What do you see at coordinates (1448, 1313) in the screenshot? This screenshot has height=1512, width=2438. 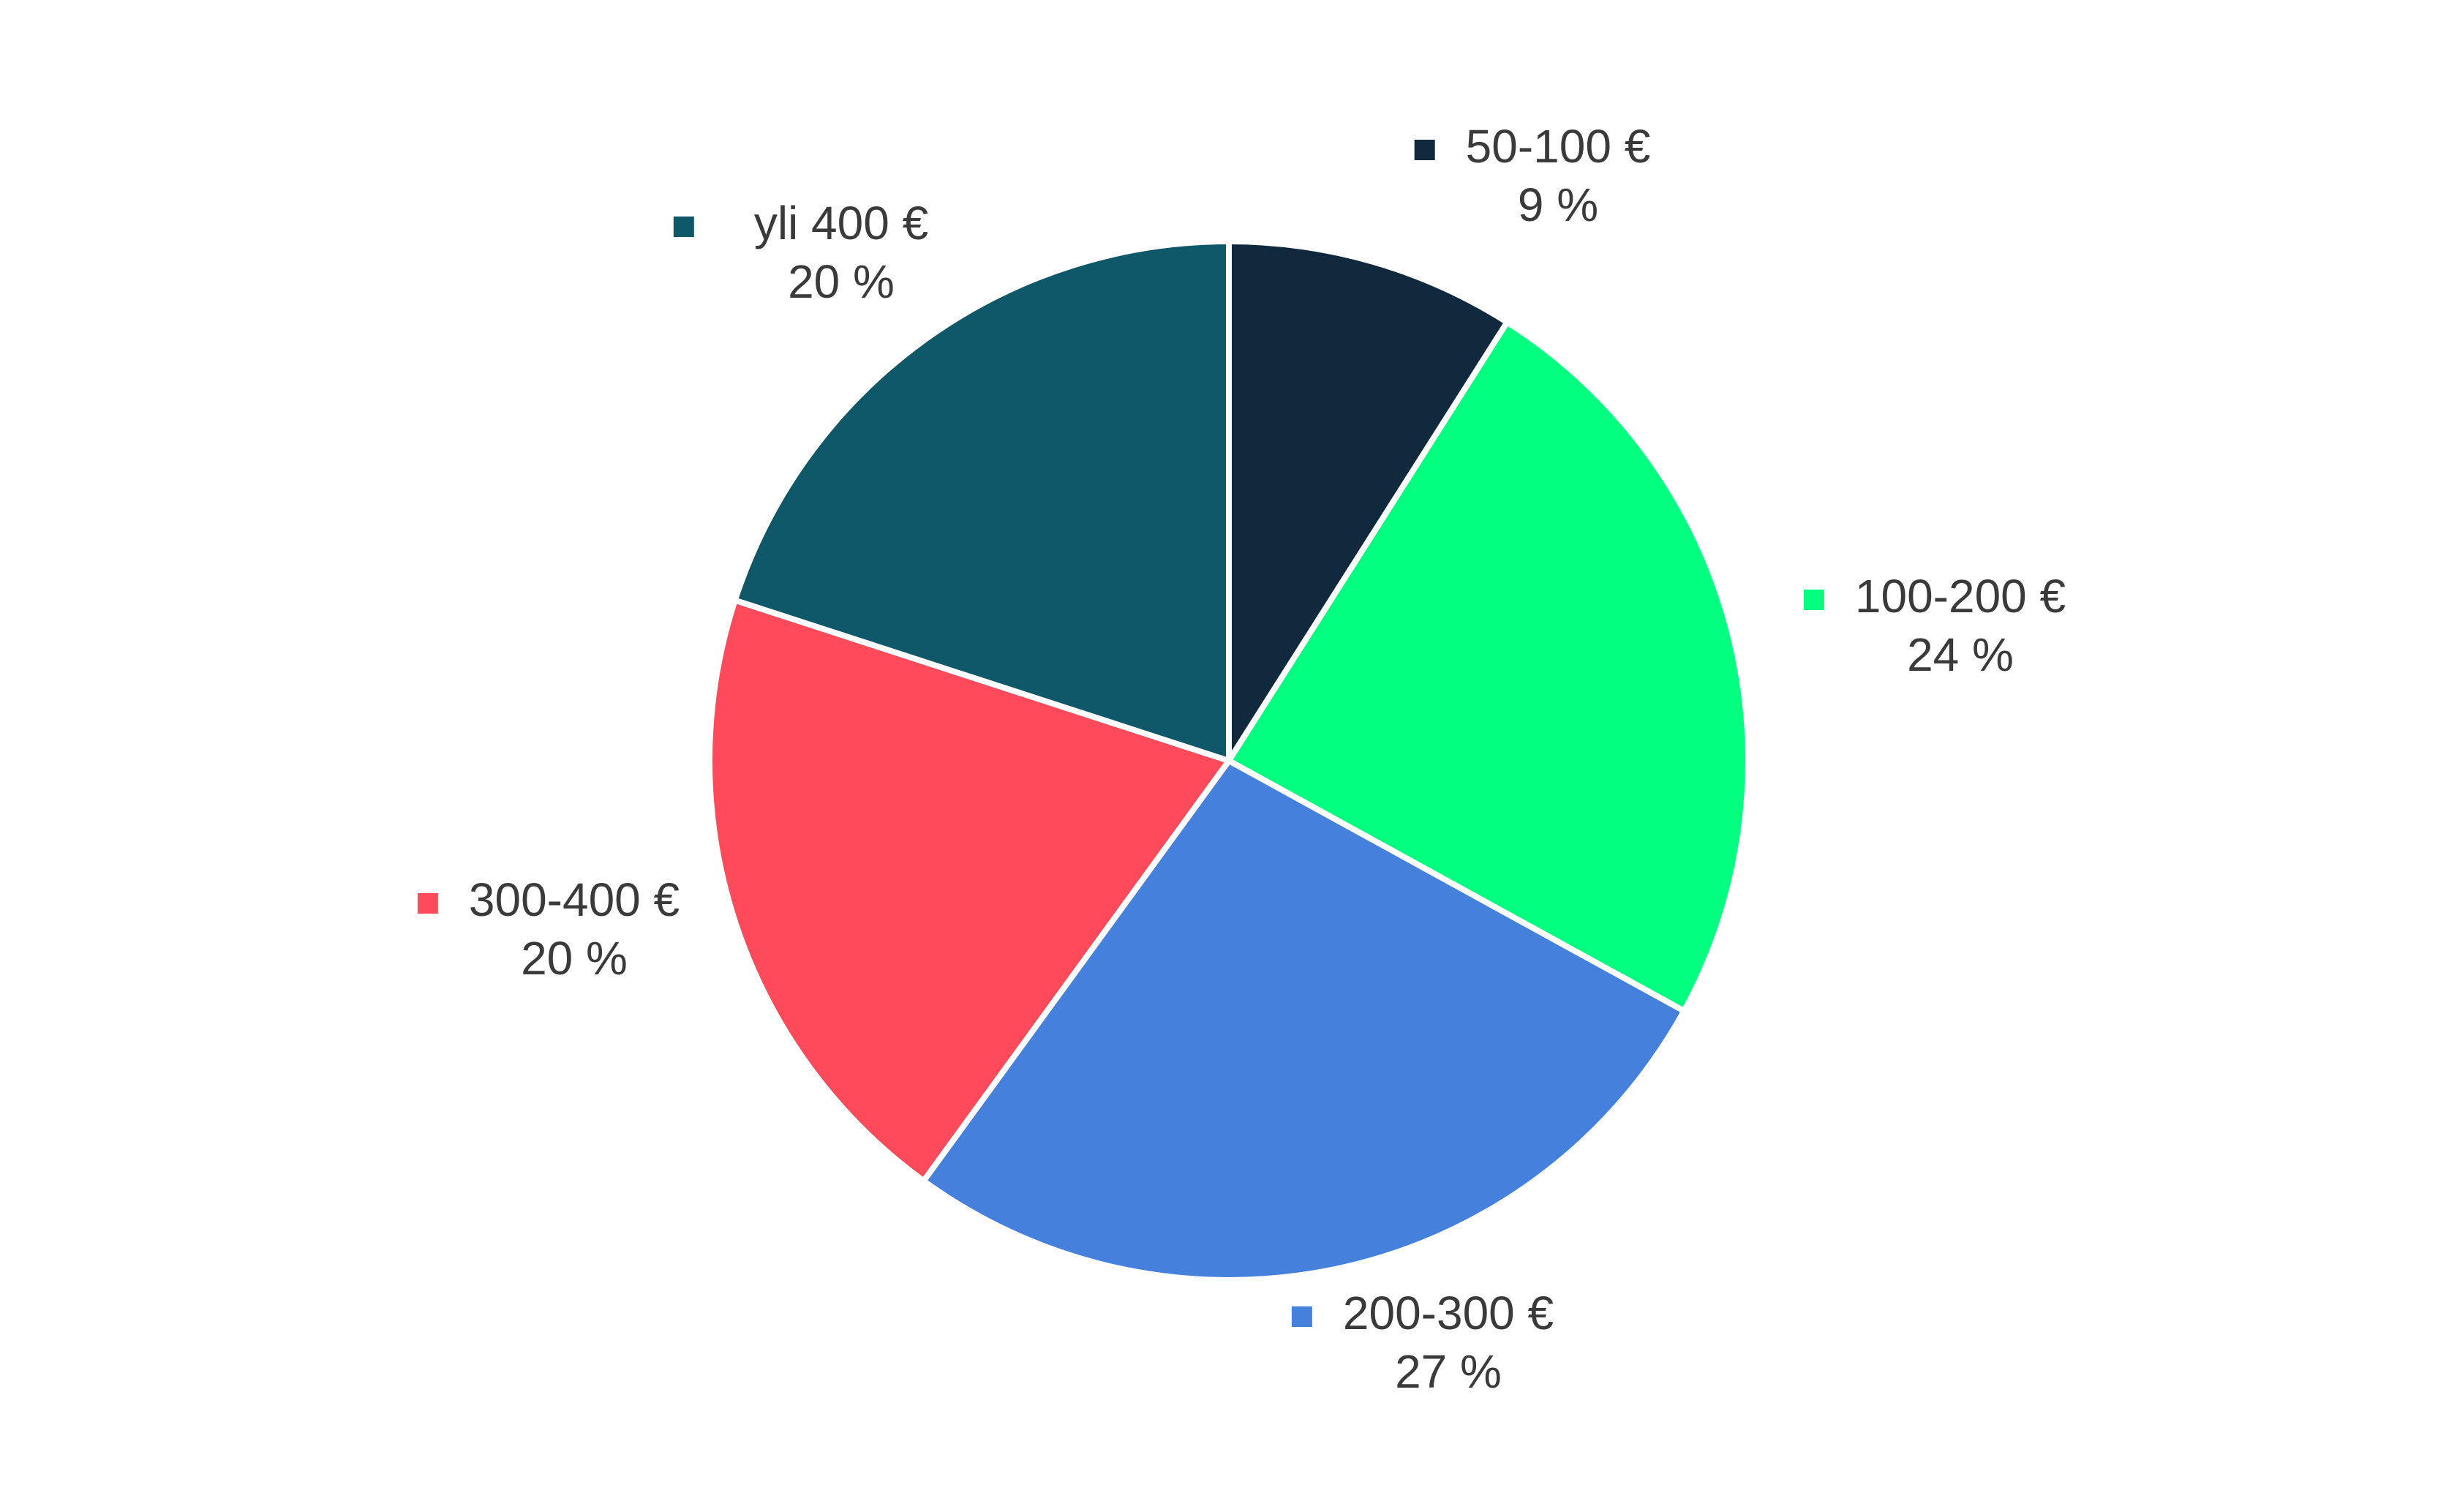 I see `slice-category-label: 200-300 €` at bounding box center [1448, 1313].